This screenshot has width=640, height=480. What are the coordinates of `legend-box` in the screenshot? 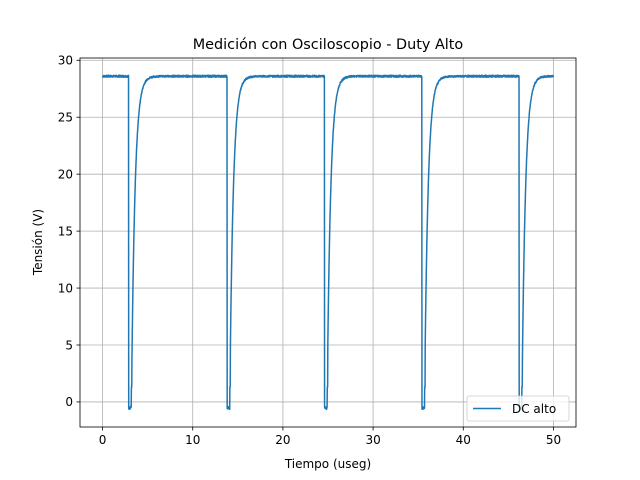 It's located at (518, 408).